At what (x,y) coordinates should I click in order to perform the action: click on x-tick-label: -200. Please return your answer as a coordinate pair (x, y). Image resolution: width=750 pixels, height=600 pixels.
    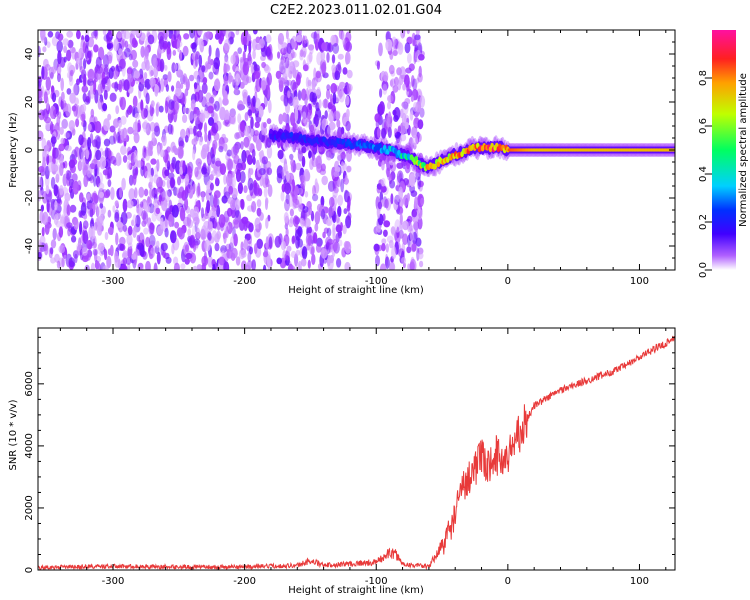
    Looking at the image, I should click on (244, 581).